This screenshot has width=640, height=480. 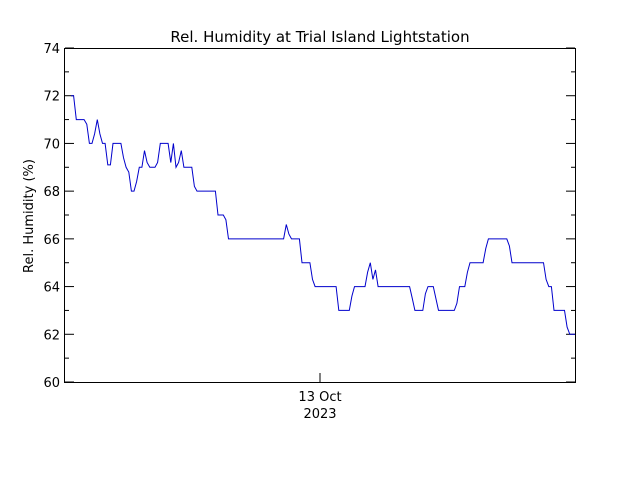 I want to click on y-tick-label: 68, so click(x=51, y=192).